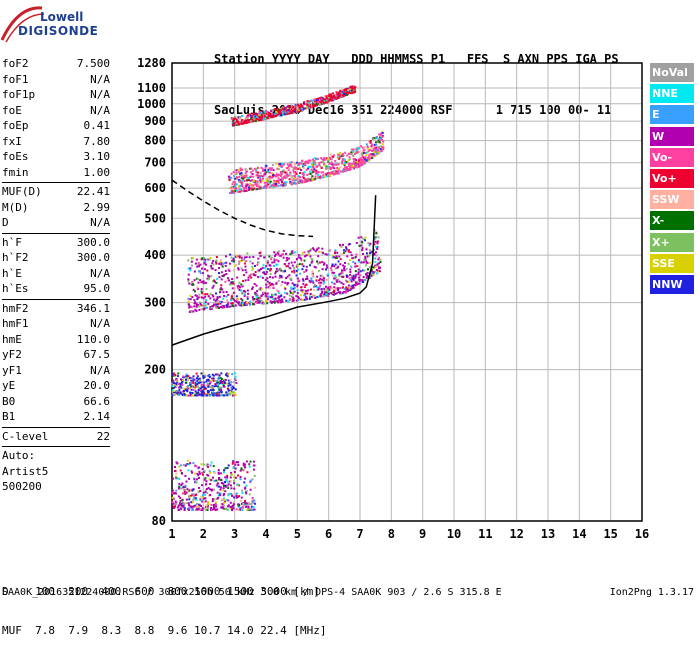 The image size is (700, 650). I want to click on param-row-hme: hmE 110.0, so click(56, 340).